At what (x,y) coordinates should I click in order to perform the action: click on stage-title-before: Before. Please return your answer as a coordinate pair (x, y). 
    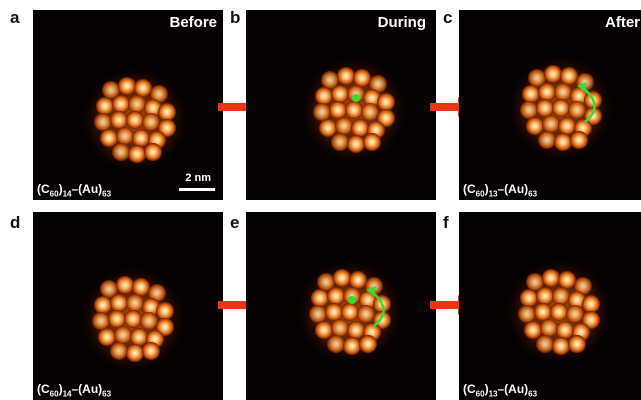
    Looking at the image, I should click on (193, 22).